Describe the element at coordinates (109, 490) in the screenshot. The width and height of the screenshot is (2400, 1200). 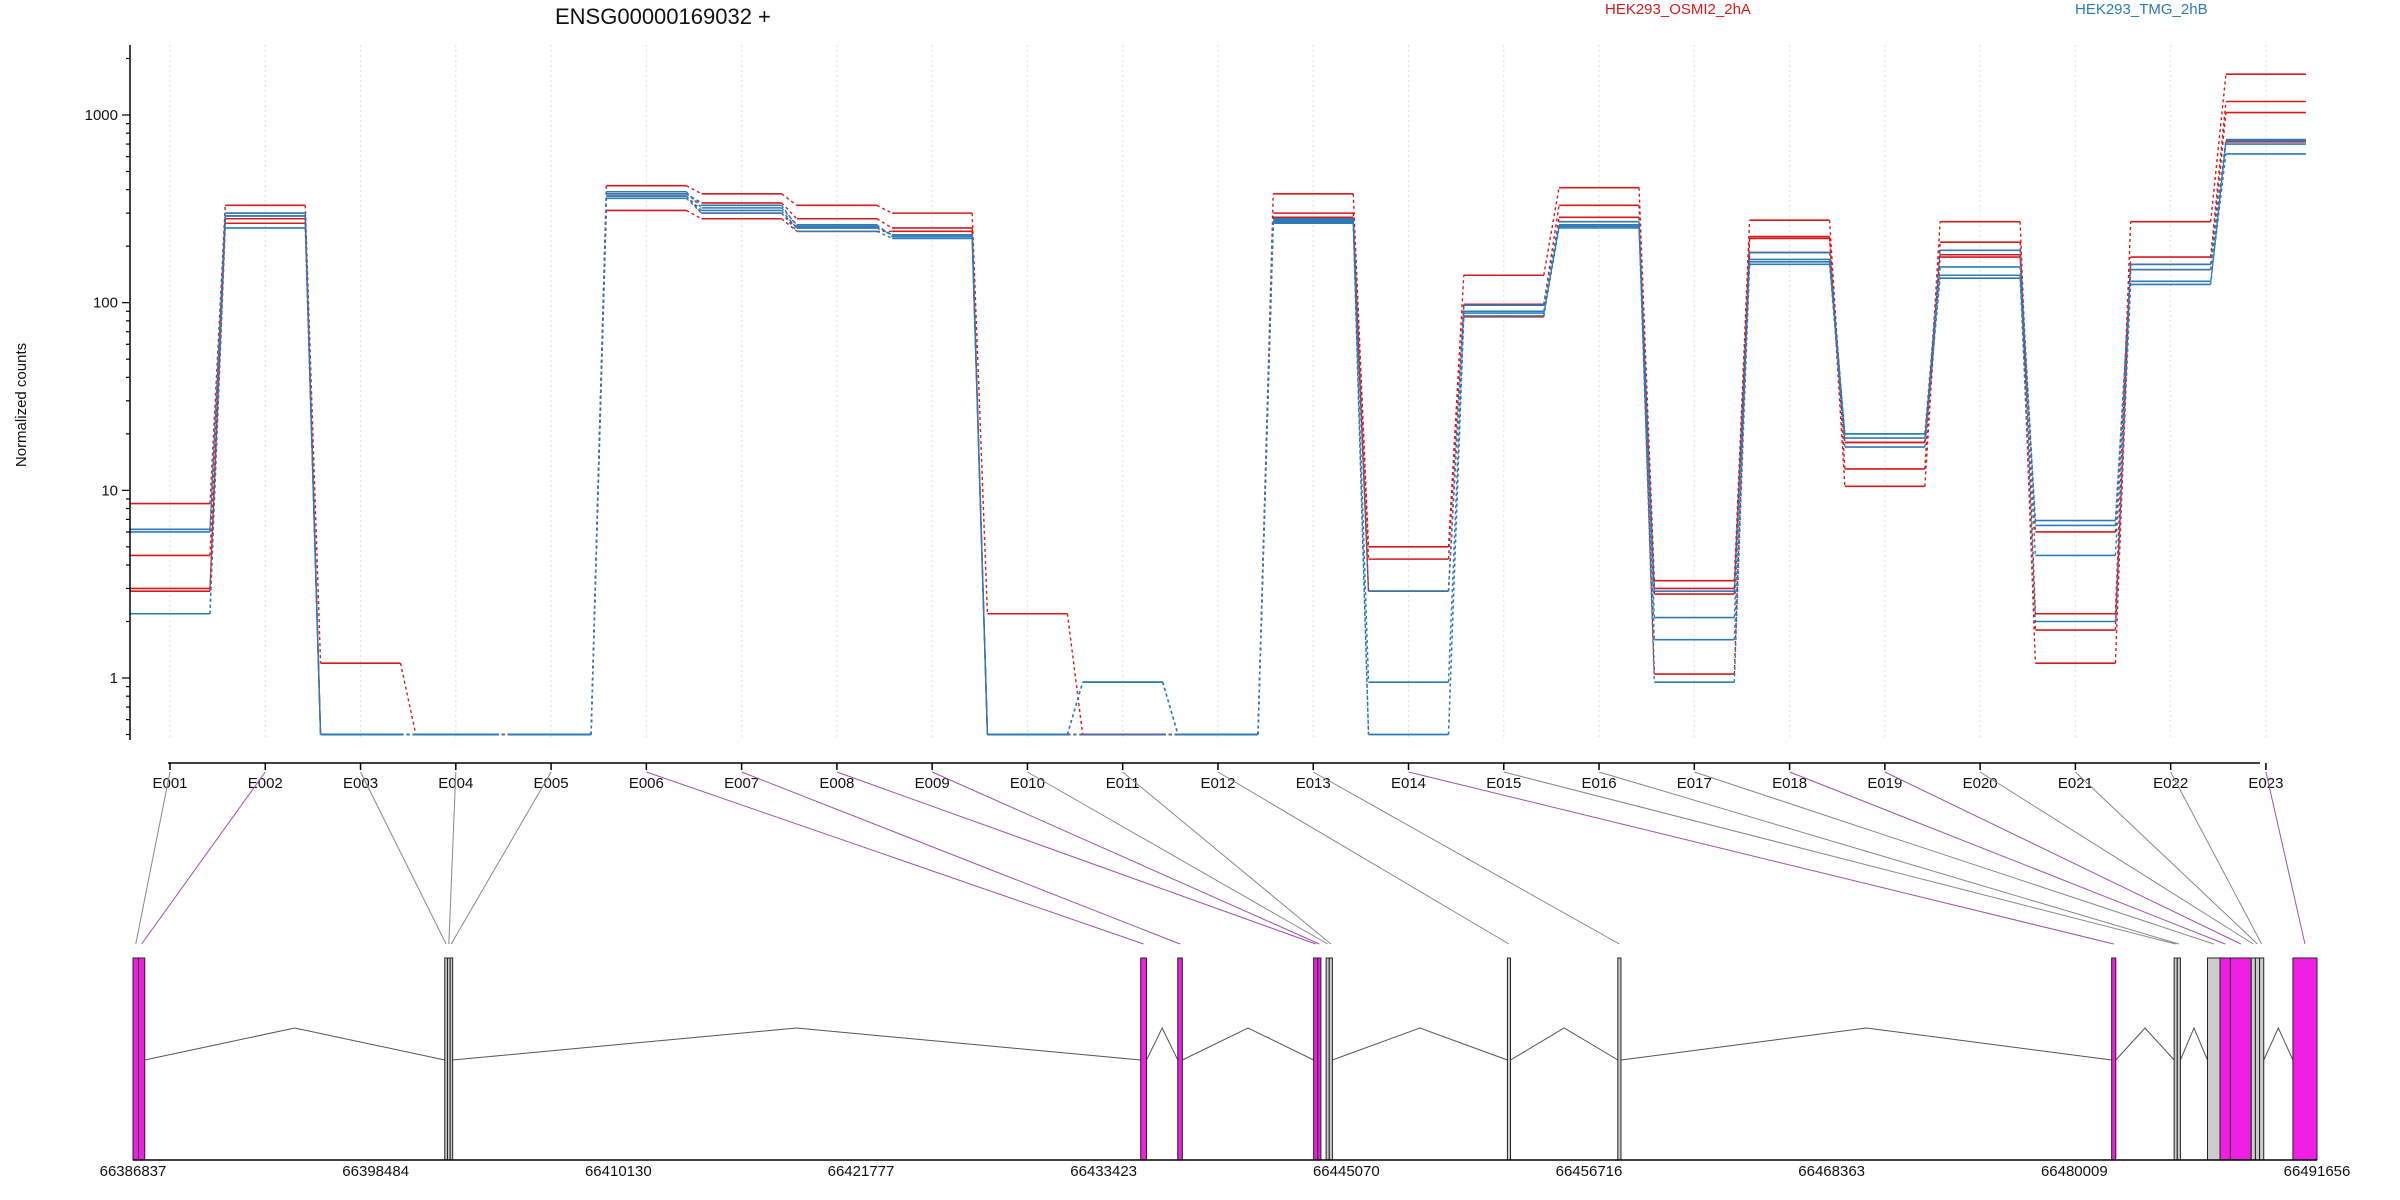
I see `y-tick-label: 10` at that location.